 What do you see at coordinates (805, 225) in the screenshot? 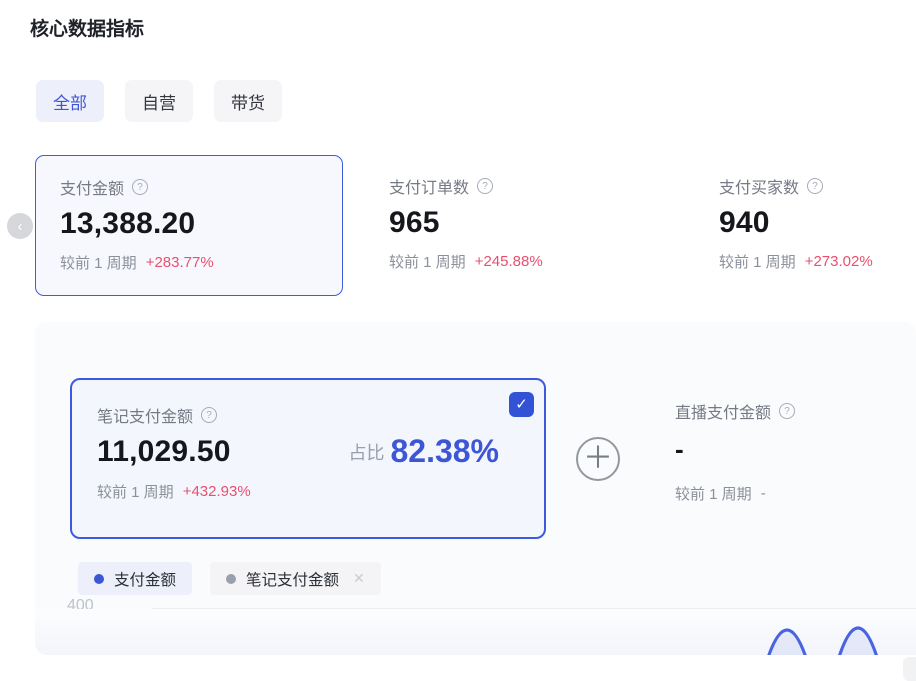
I see `metric-card-buyer-count: 支付买家数 ? 940 较前 1 周期 +273.02%` at bounding box center [805, 225].